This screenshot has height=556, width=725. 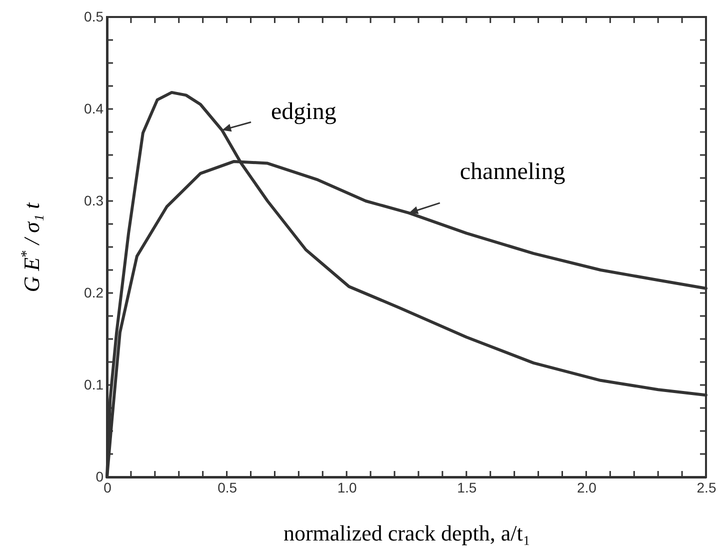 I want to click on x-tick-label: 0.5, so click(x=228, y=488).